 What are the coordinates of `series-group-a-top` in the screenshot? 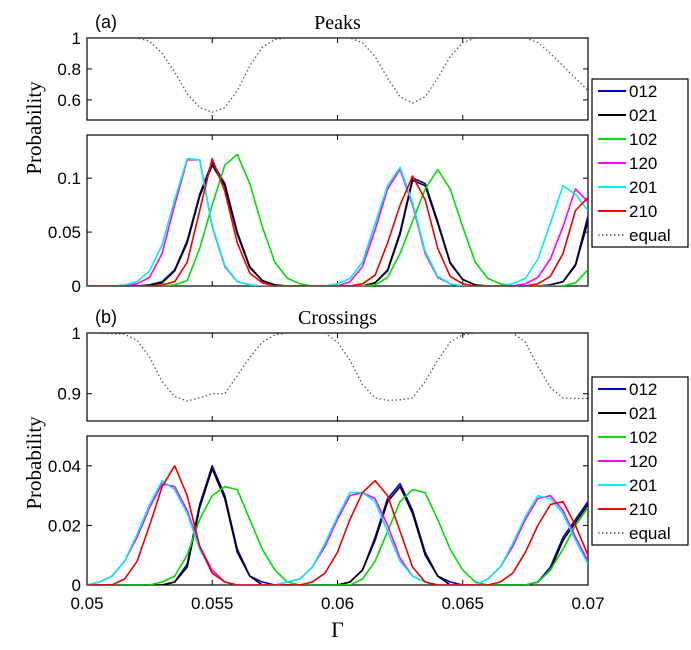 It's located at (337, 75).